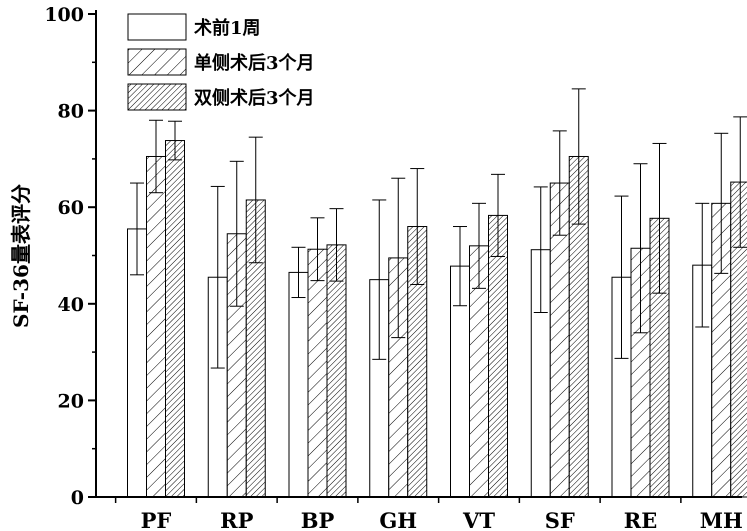  I want to click on x-tick-label-RP: RP, so click(236, 519).